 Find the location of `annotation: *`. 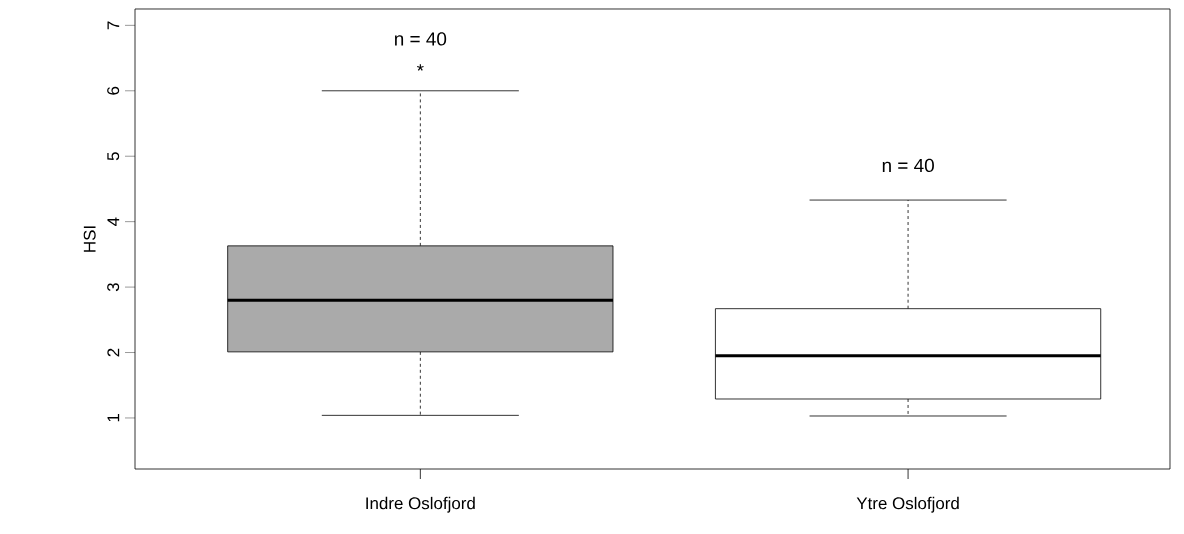

annotation: * is located at coordinates (420, 67).